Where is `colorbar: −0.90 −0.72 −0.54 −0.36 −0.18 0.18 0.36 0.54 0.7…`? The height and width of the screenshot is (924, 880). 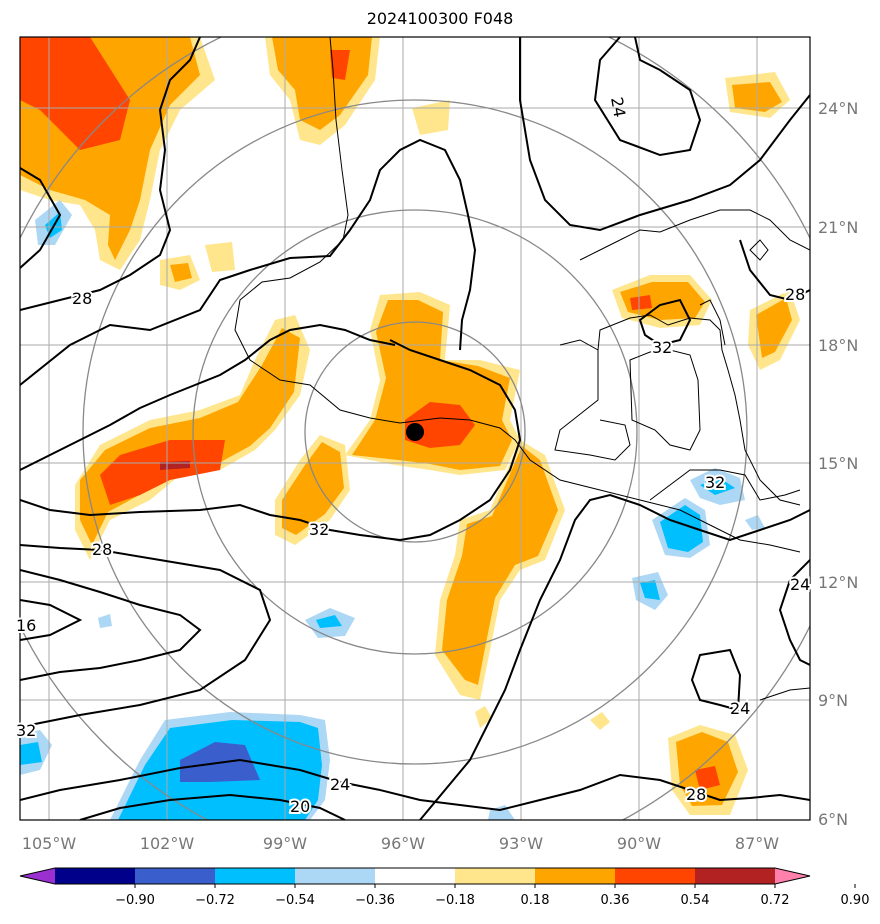 colorbar: −0.90 −0.72 −0.54 −0.36 −0.18 0.18 0.36 0.54 0.7… is located at coordinates (444, 887).